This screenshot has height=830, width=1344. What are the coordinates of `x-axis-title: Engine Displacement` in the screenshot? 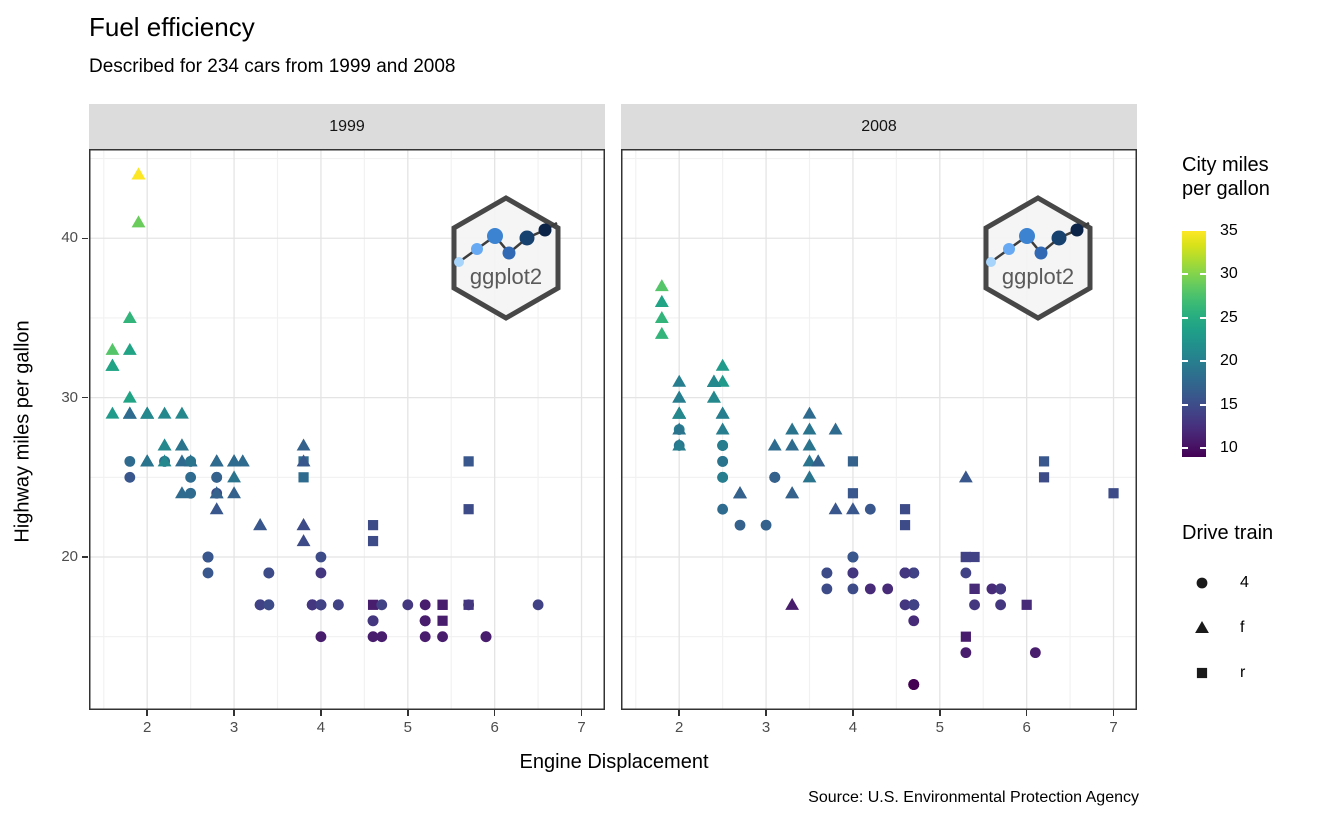 It's located at (614, 762).